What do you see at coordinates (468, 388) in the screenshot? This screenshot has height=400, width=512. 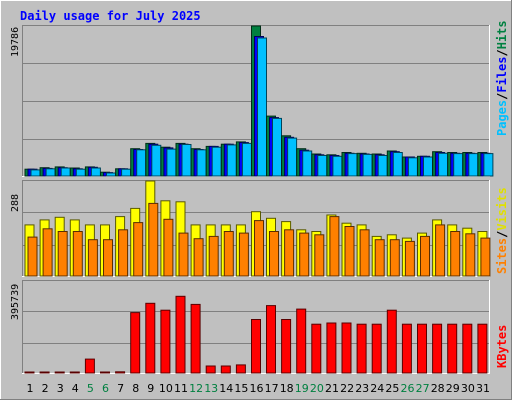 I see `x-tick-label-day-30: 30` at bounding box center [468, 388].